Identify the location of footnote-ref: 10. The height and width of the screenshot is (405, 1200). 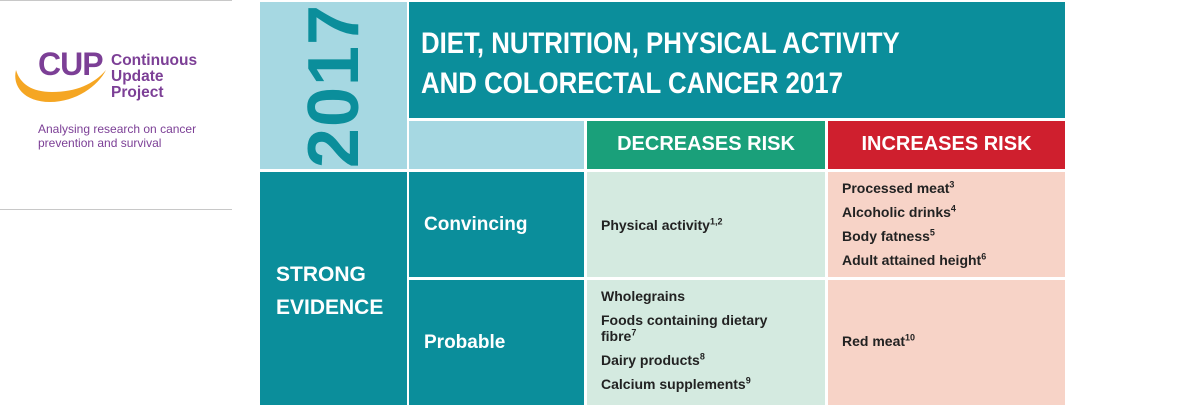
(910, 337).